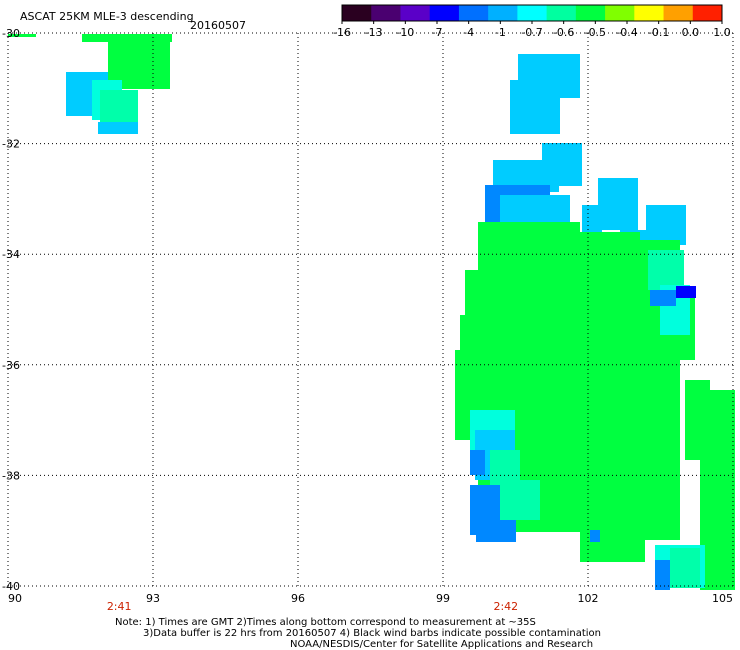 This screenshot has height=650, width=740. Describe the element at coordinates (595, 32) in the screenshot. I see `colorbar-label: -0.5` at that location.